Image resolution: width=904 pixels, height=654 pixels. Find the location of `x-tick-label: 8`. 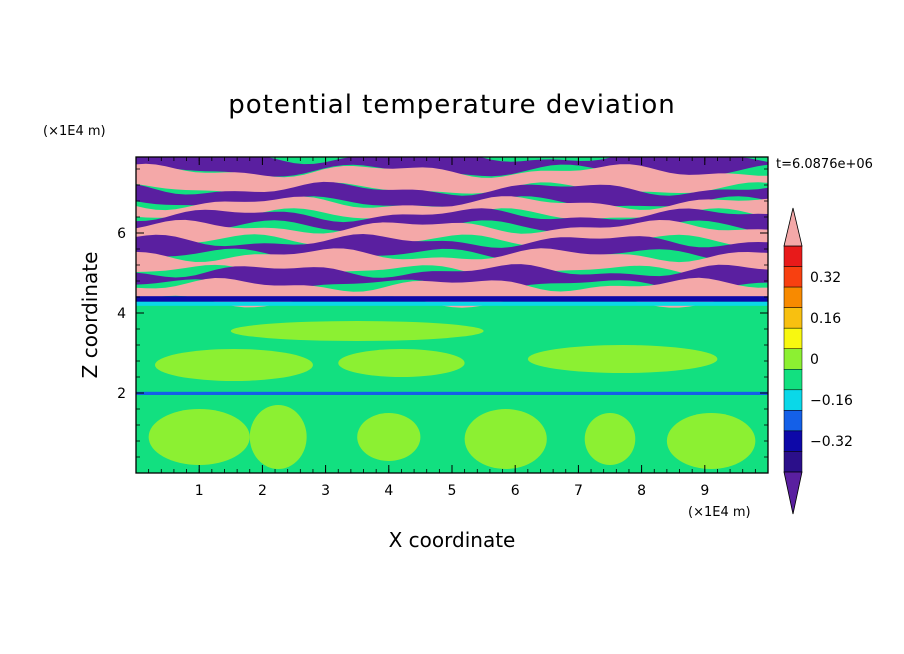

x-tick-label: 8 is located at coordinates (641, 491).